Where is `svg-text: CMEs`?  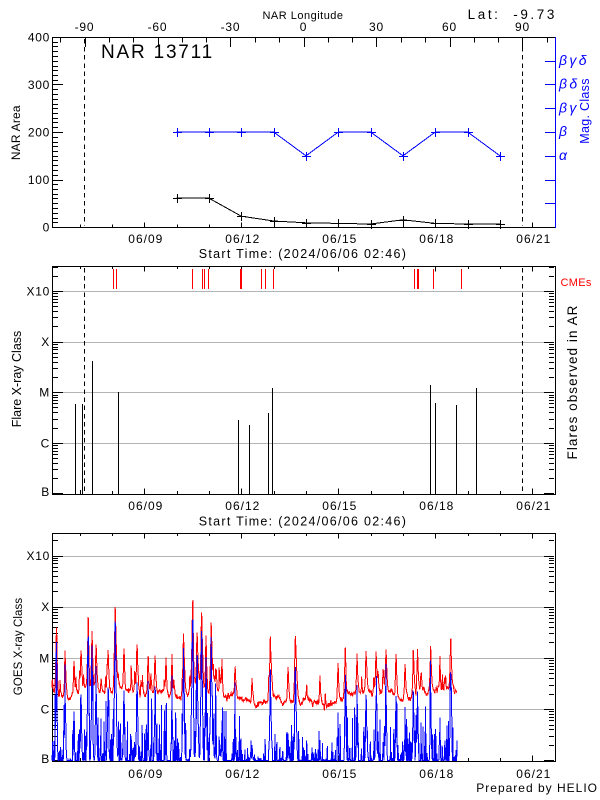
svg-text: CMEs is located at coordinates (576, 283).